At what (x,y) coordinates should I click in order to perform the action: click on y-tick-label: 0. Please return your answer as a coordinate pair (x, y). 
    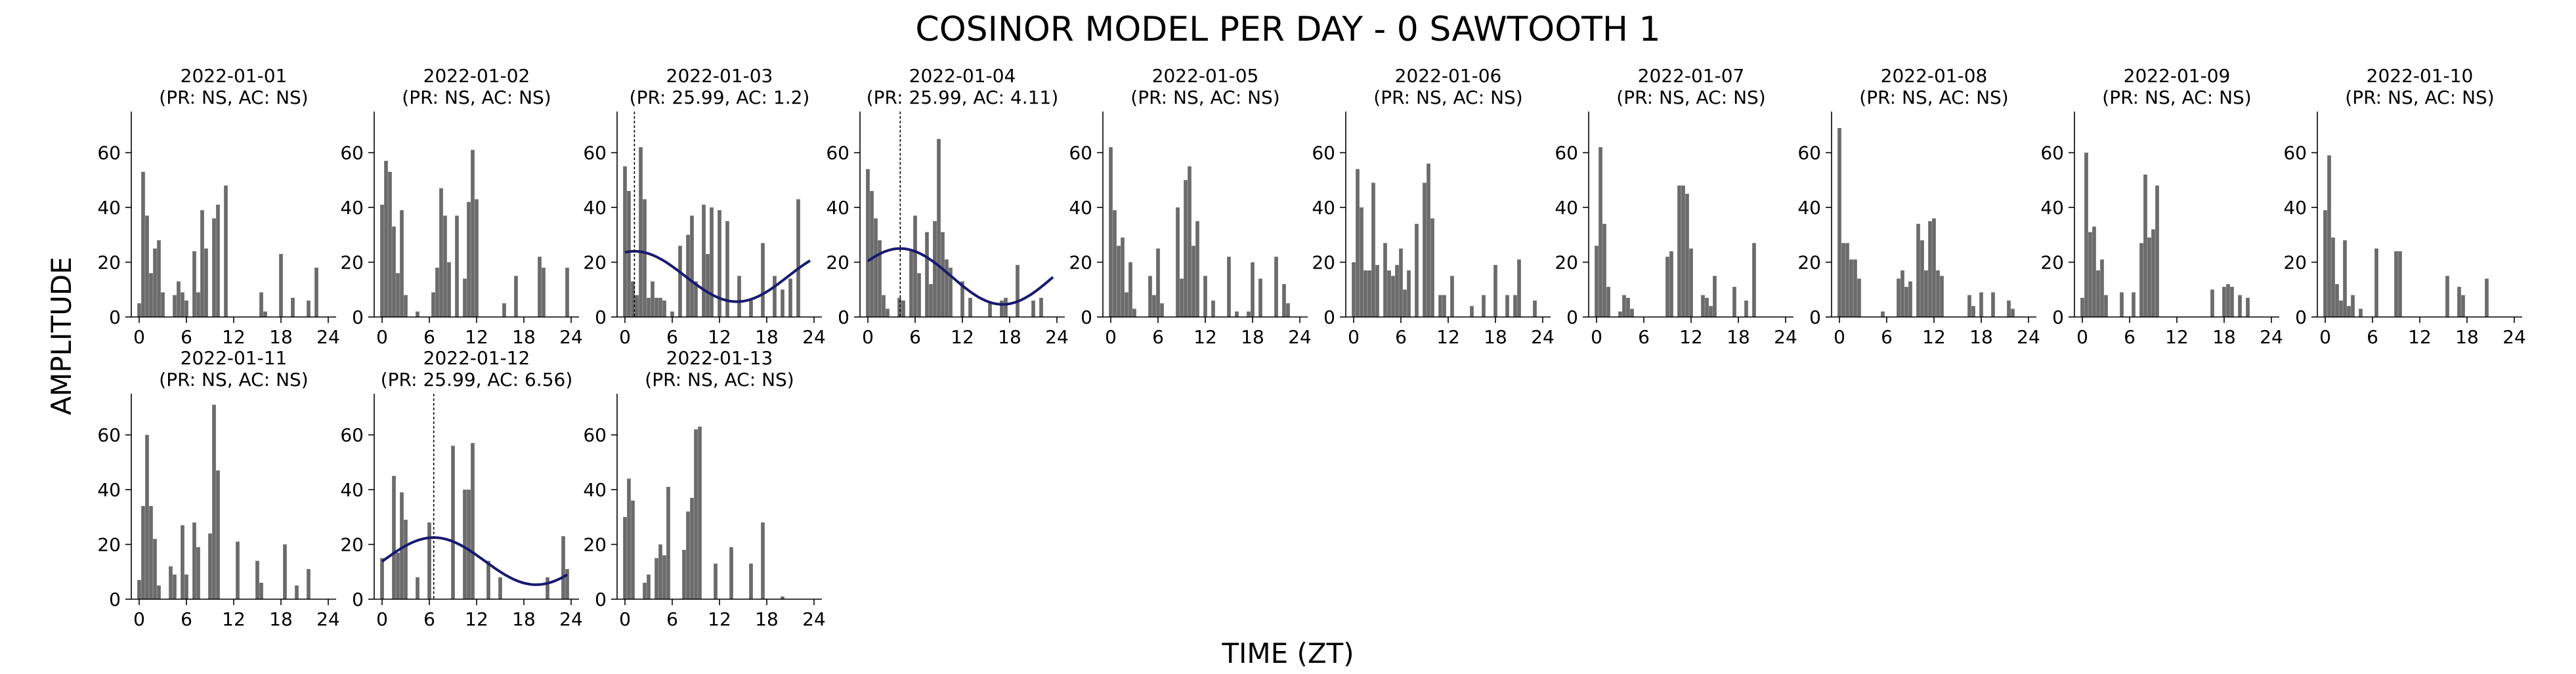
    Looking at the image, I should click on (115, 599).